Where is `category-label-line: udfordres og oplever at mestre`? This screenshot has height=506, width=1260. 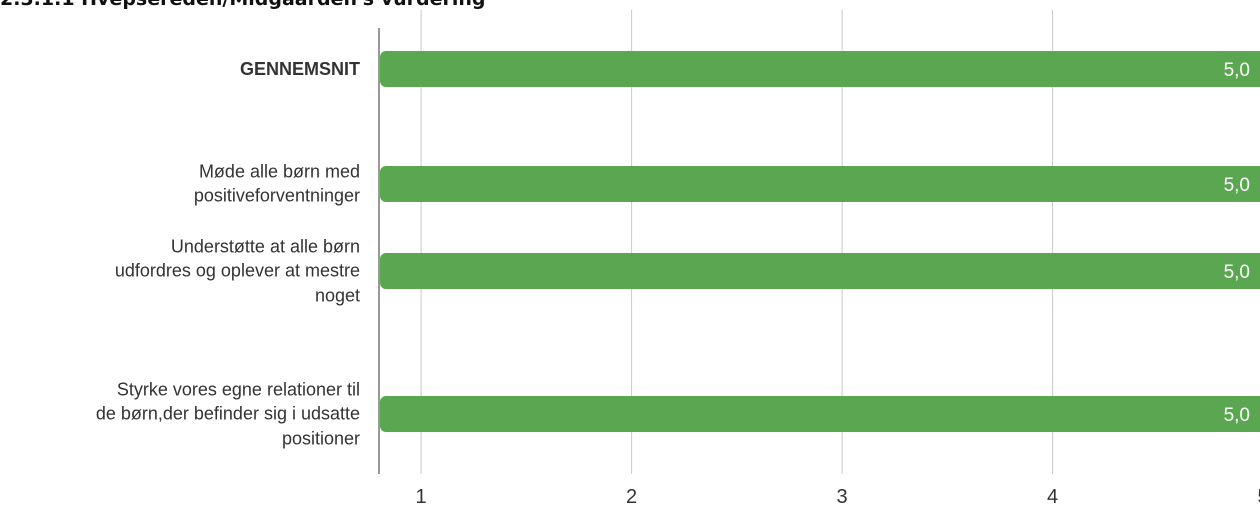 category-label-line: udfordres og oplever at mestre is located at coordinates (237, 270).